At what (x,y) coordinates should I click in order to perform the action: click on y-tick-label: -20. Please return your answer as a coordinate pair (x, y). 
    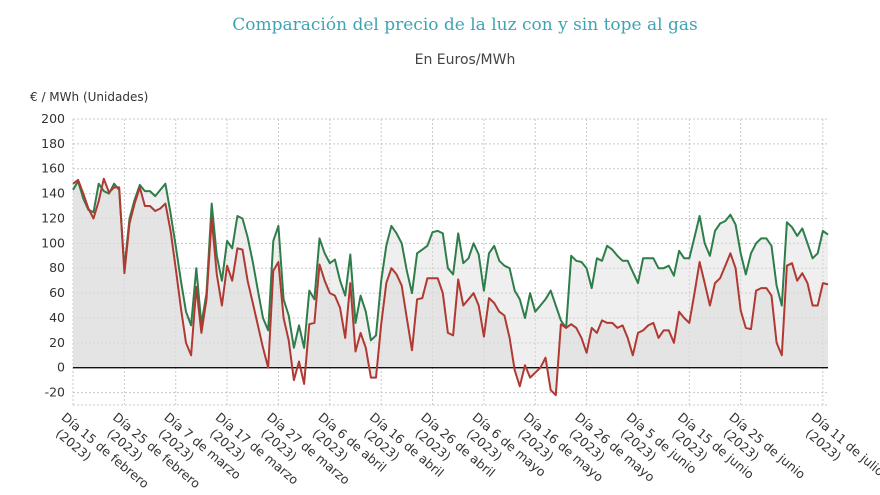
    Looking at the image, I should click on (55, 392).